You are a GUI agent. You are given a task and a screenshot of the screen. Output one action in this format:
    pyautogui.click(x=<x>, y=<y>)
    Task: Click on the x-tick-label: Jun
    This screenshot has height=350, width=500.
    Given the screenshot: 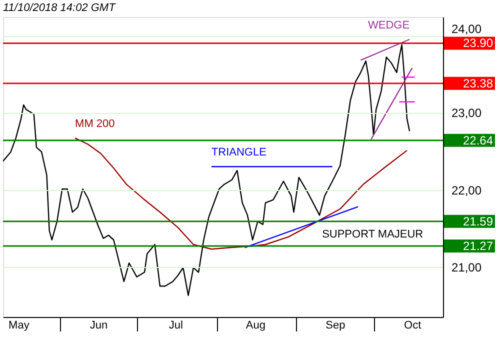 What is the action you would take?
    pyautogui.click(x=99, y=326)
    